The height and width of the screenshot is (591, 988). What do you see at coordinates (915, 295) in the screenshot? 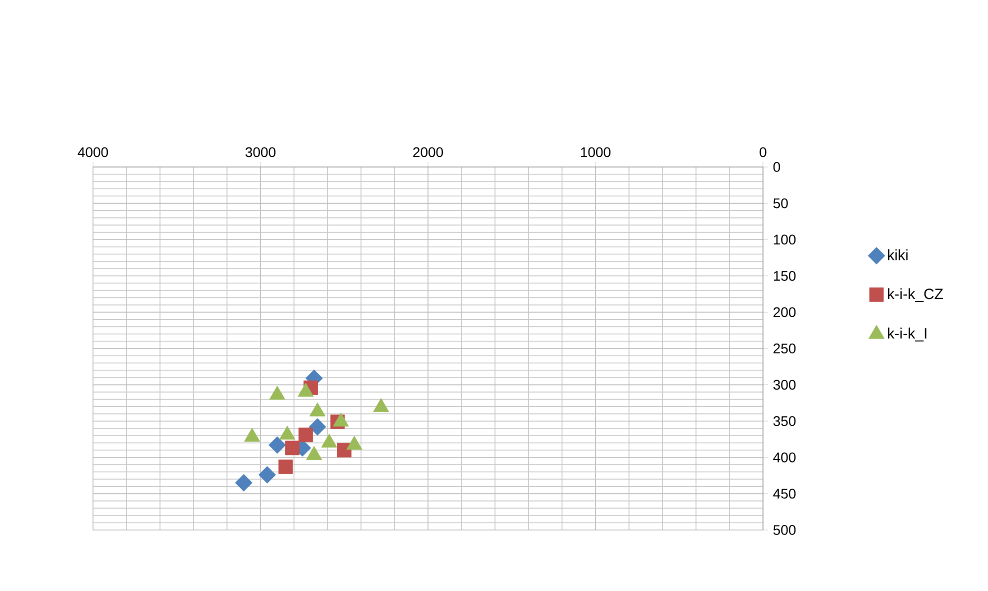
I see `legend-label: k-i-k_CZ` at bounding box center [915, 295].